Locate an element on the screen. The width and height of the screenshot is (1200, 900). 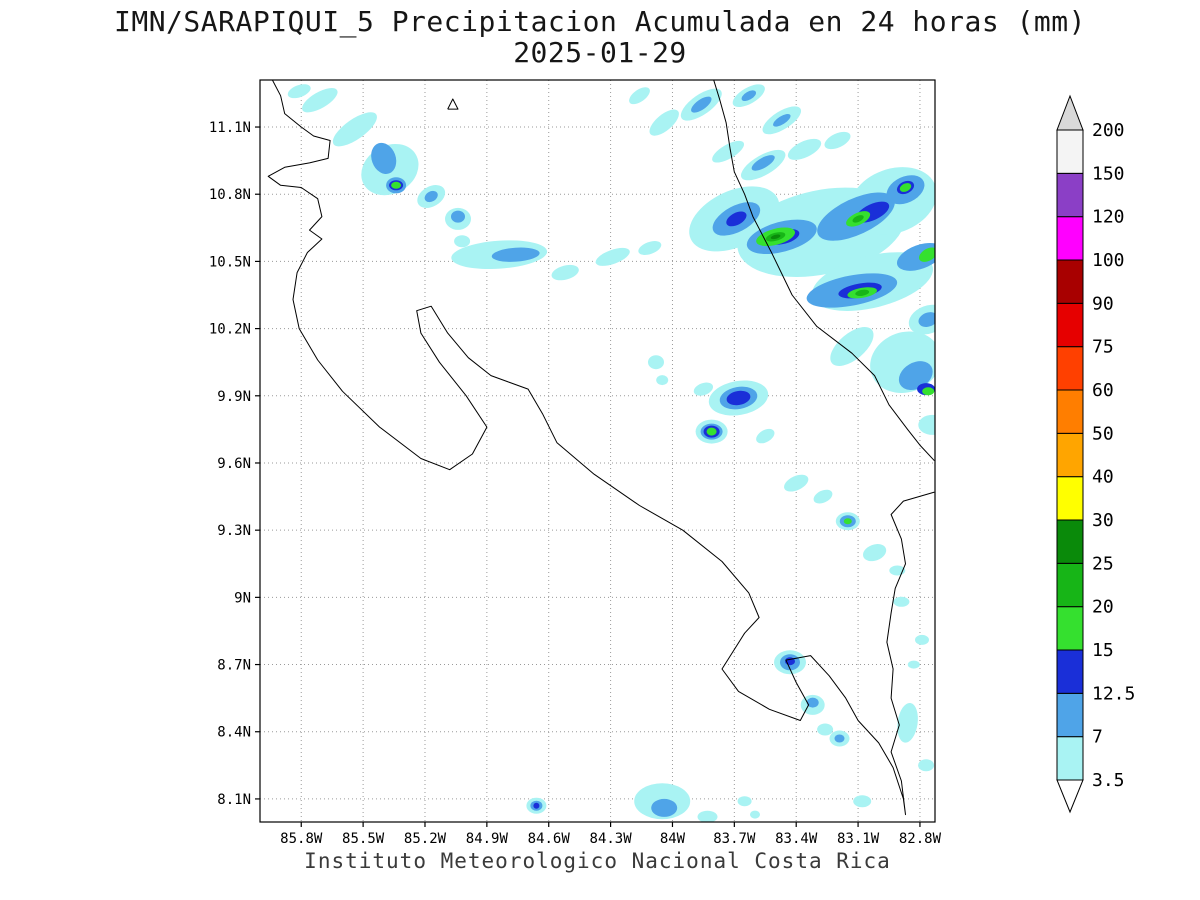
colorbar-tick-label: 15 is located at coordinates (1103, 650).